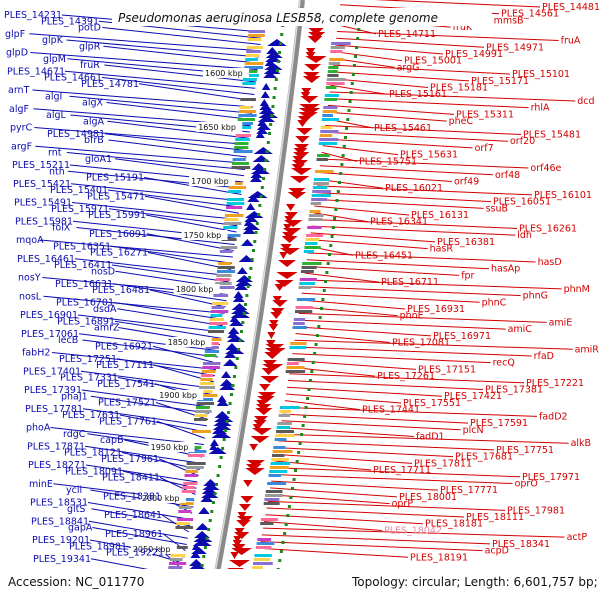  Describe the element at coordinates (178, 395) in the screenshot. I see `kbp-scale-label: 1900 kbp` at that location.